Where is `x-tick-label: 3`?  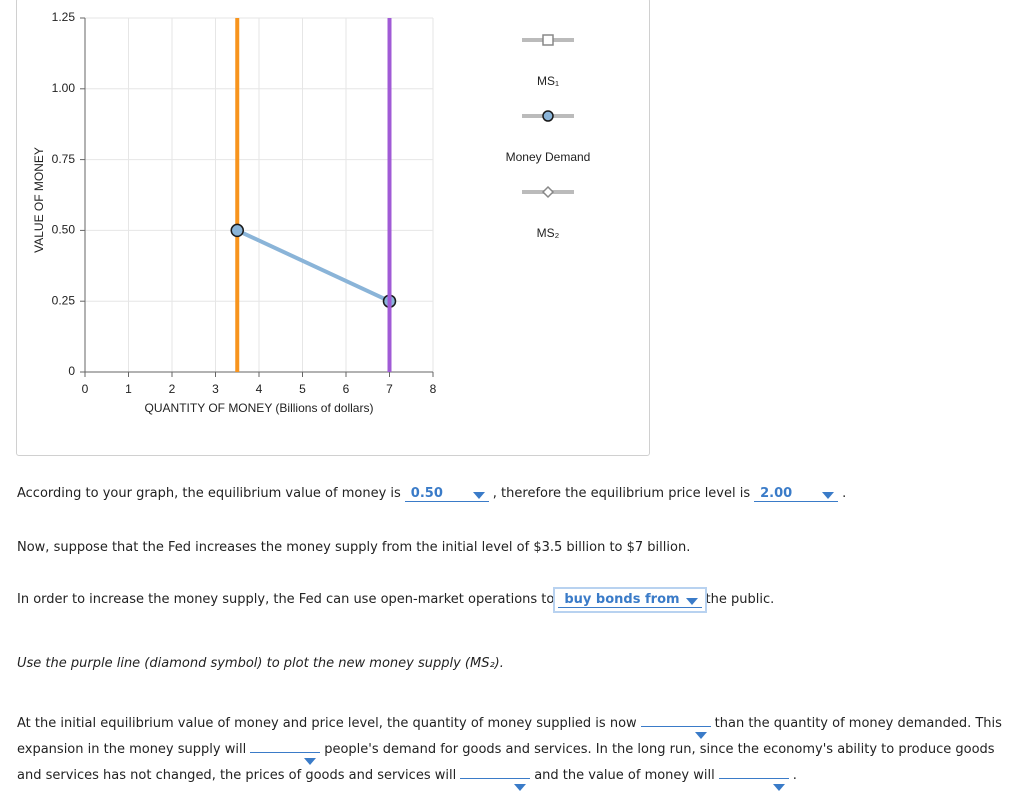 x-tick-label: 3 is located at coordinates (215, 389).